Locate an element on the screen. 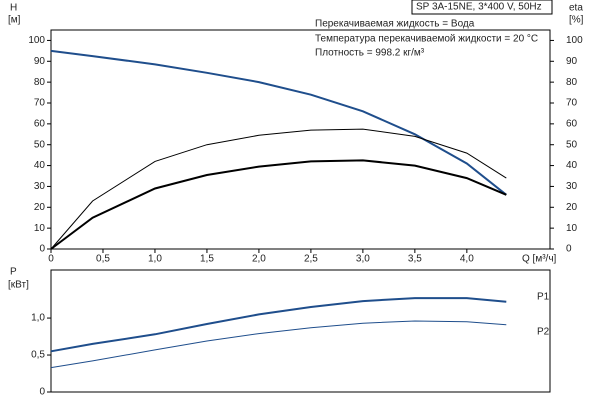 The image size is (600, 400). x-tick-label: 1,0 is located at coordinates (155, 259).